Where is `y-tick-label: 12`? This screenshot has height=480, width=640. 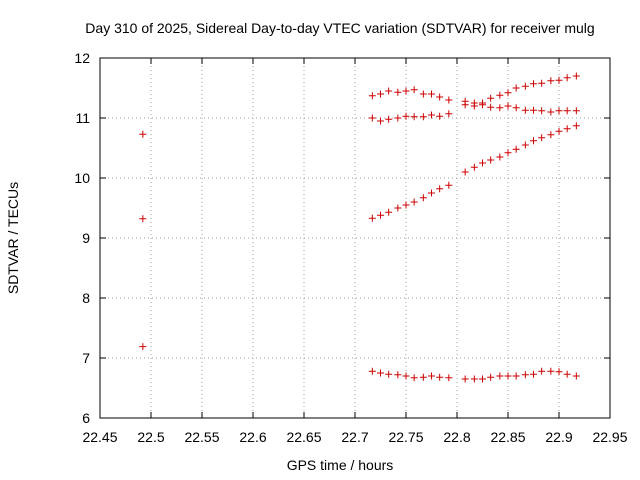
y-tick-label: 12 is located at coordinates (82, 58).